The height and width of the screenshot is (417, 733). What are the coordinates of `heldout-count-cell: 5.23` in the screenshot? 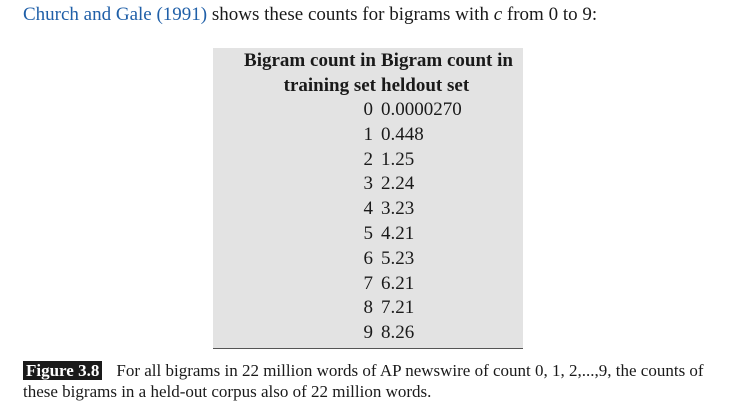 It's located at (398, 258).